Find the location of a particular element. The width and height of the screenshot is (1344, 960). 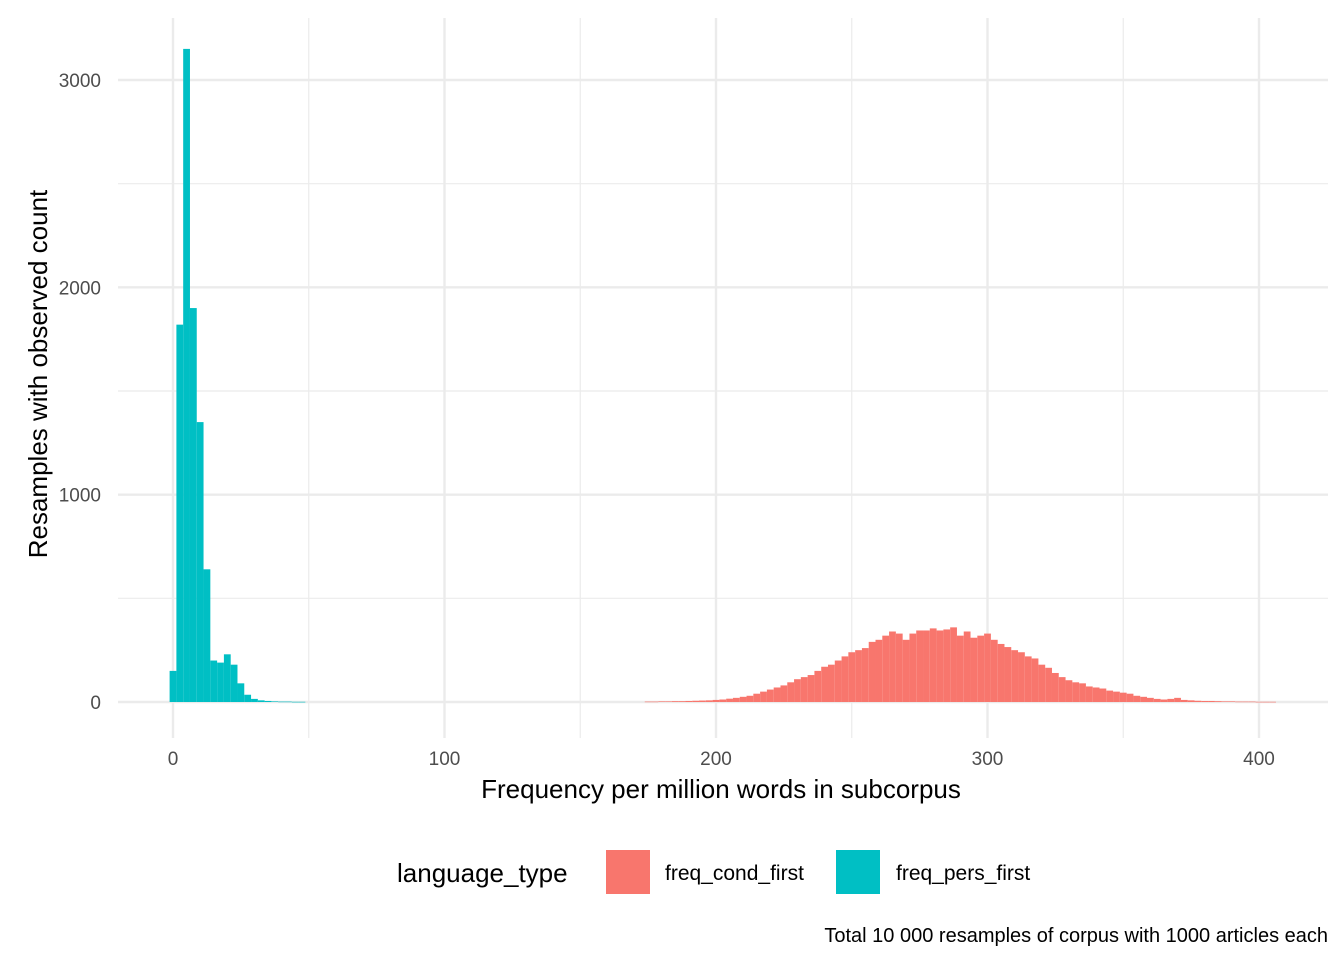

x-tick-label: 400 is located at coordinates (1259, 759).